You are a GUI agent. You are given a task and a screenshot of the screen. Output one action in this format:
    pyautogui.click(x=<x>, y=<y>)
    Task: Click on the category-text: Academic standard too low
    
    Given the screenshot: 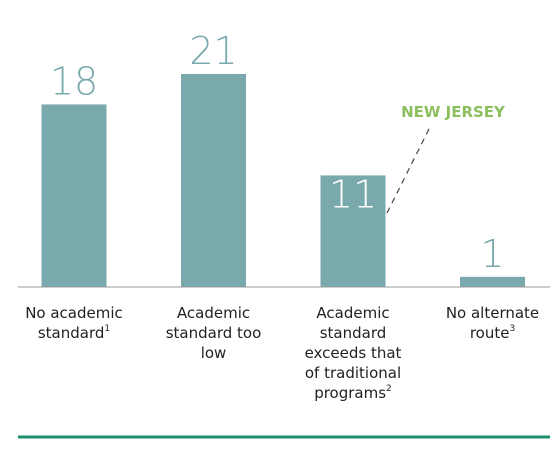 What is the action you would take?
    pyautogui.click(x=213, y=333)
    